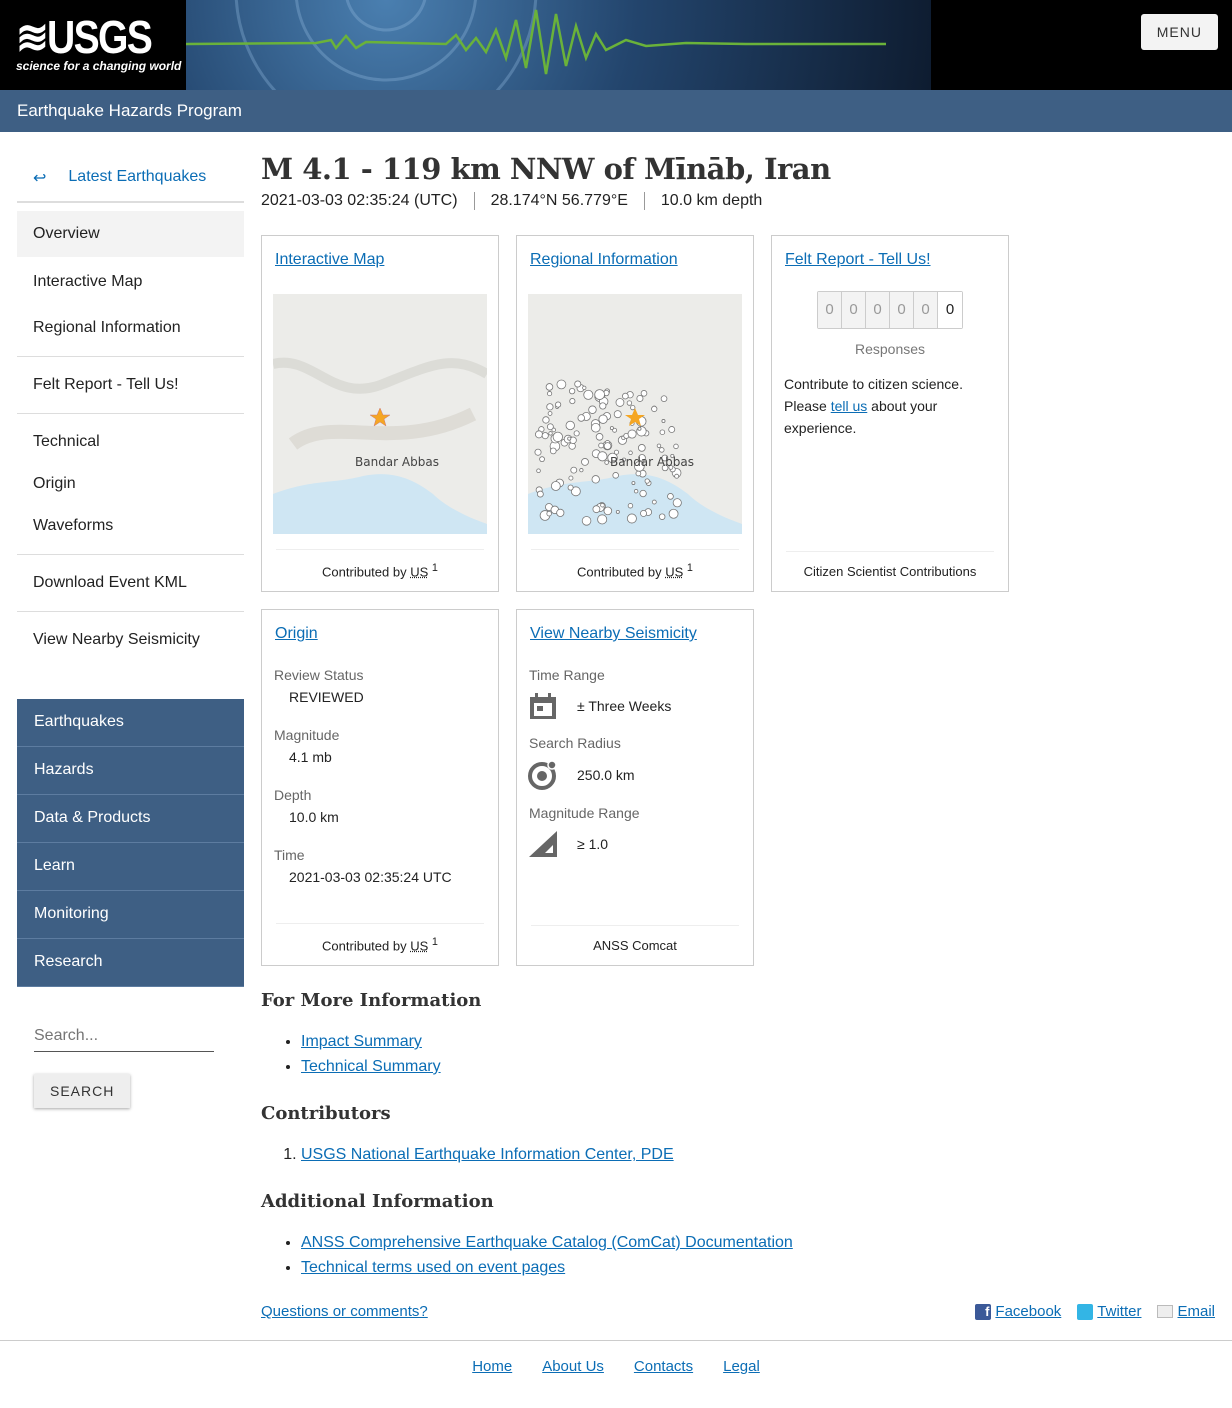 This screenshot has width=1232, height=1408. What do you see at coordinates (1196, 1311) in the screenshot?
I see `email-link: Email` at bounding box center [1196, 1311].